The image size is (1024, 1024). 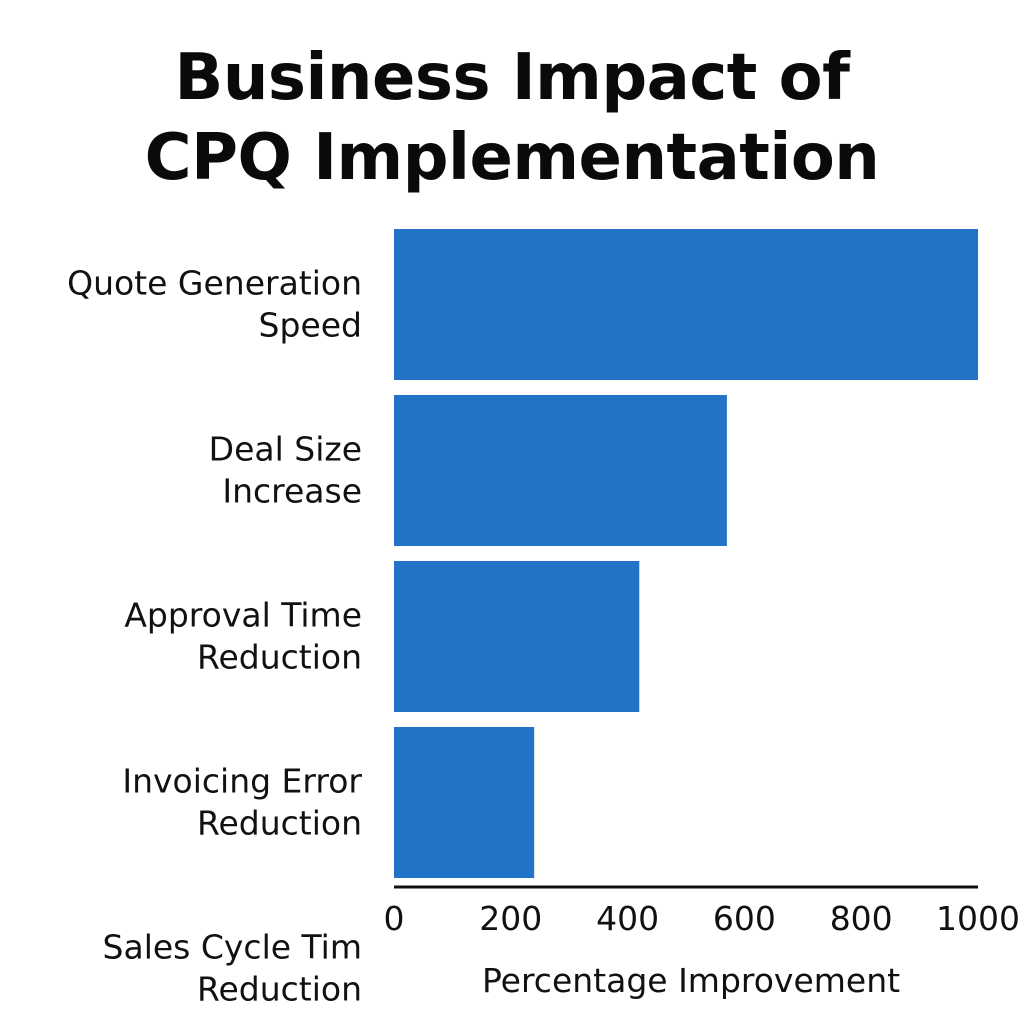 What do you see at coordinates (686, 304) in the screenshot?
I see `bar-quote-generation-speed` at bounding box center [686, 304].